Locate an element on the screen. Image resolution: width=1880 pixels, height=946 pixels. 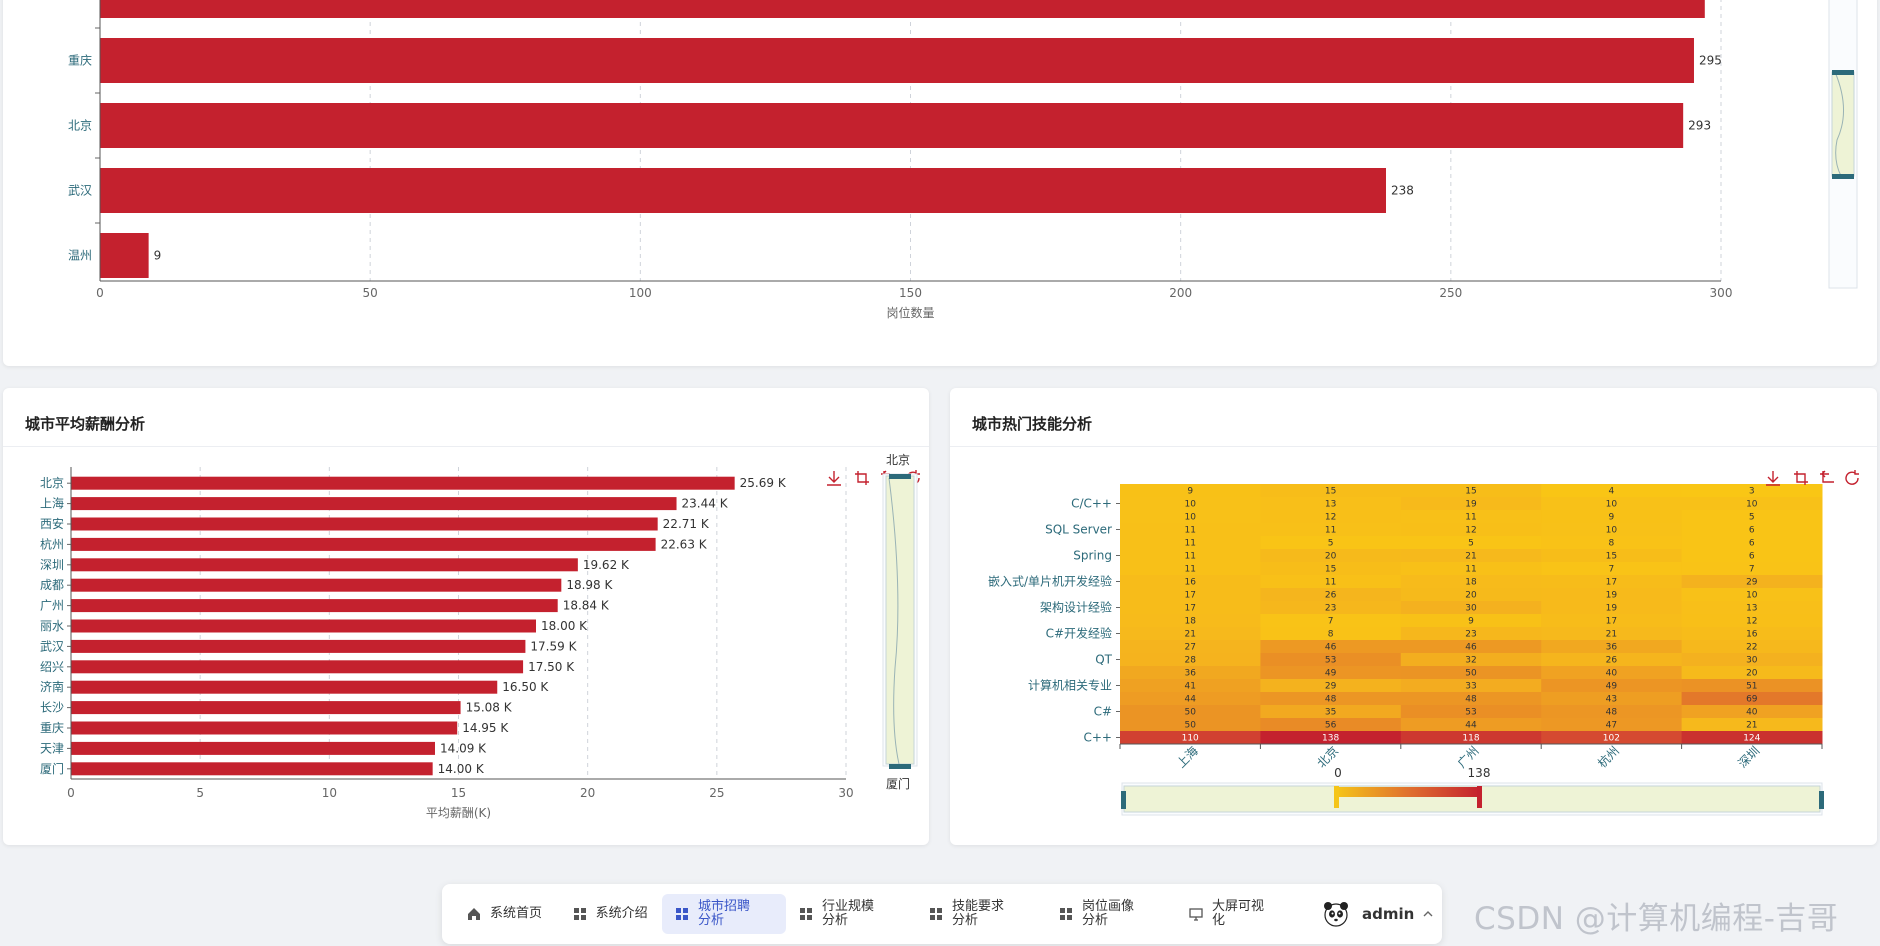
zoom-handle-right is located at coordinates (1821, 800).